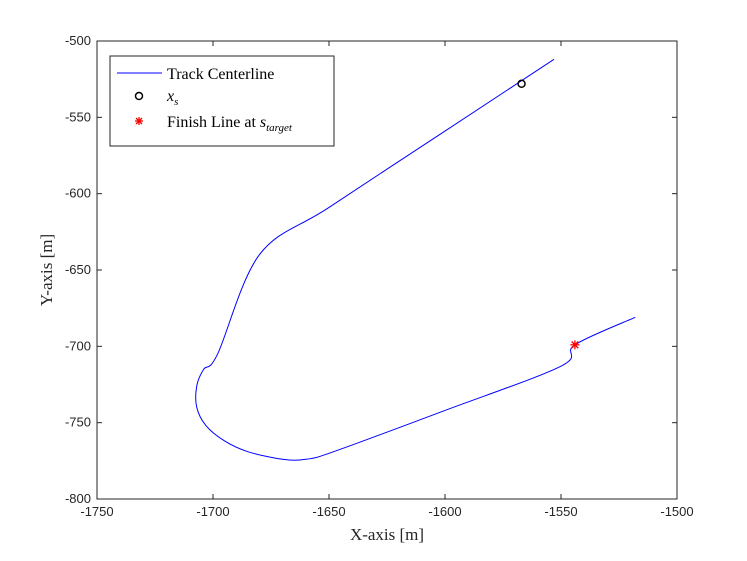 This screenshot has height=561, width=747. I want to click on x-tick-label: -1500, so click(676, 511).